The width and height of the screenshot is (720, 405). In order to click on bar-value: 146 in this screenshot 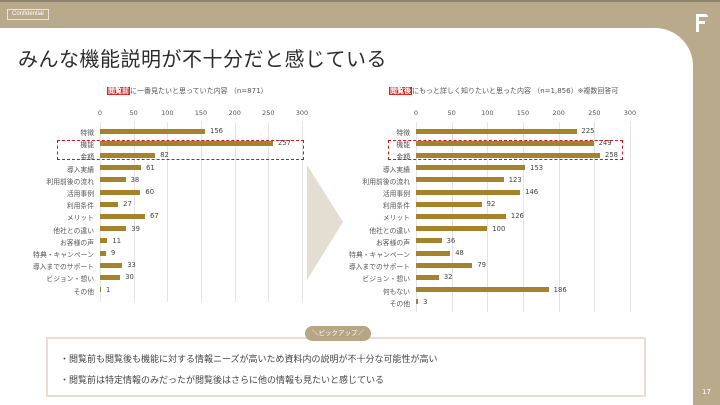, I will do `click(532, 192)`.